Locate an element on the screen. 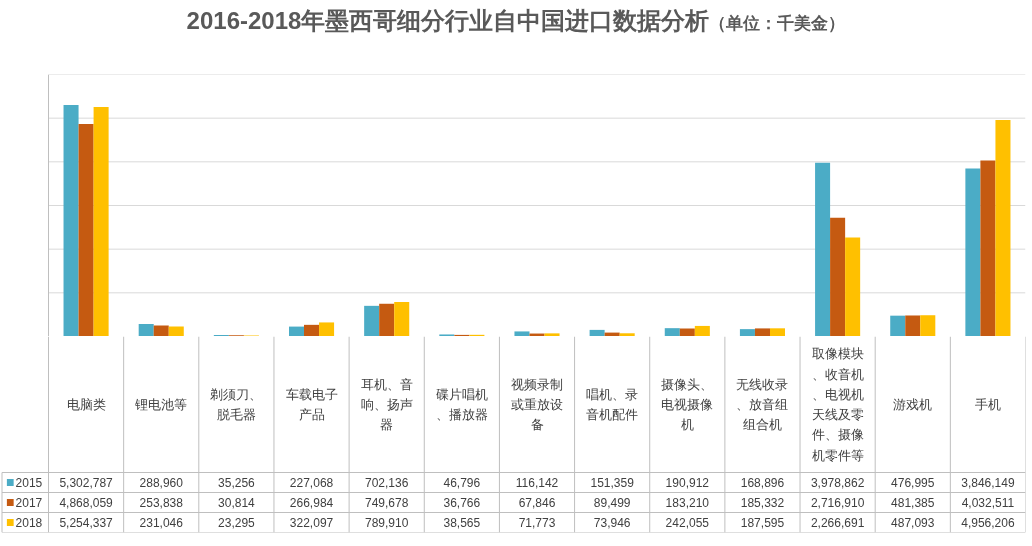 The width and height of the screenshot is (1032, 546). x-tick-label: 摄像头、电视摄像机 is located at coordinates (687, 404).